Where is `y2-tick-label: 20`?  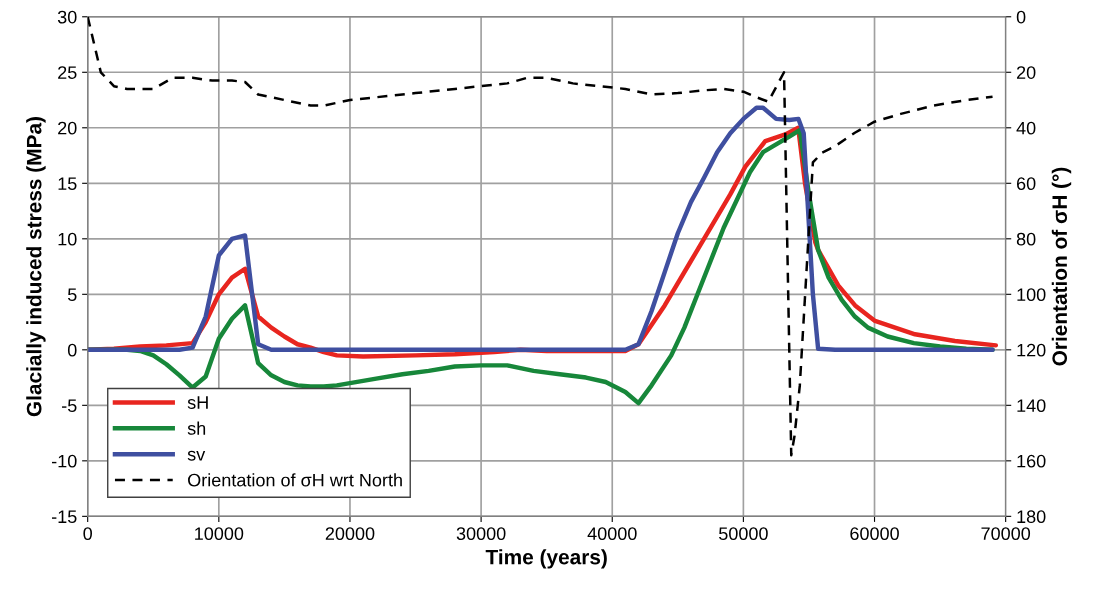 y2-tick-label: 20 is located at coordinates (1026, 72).